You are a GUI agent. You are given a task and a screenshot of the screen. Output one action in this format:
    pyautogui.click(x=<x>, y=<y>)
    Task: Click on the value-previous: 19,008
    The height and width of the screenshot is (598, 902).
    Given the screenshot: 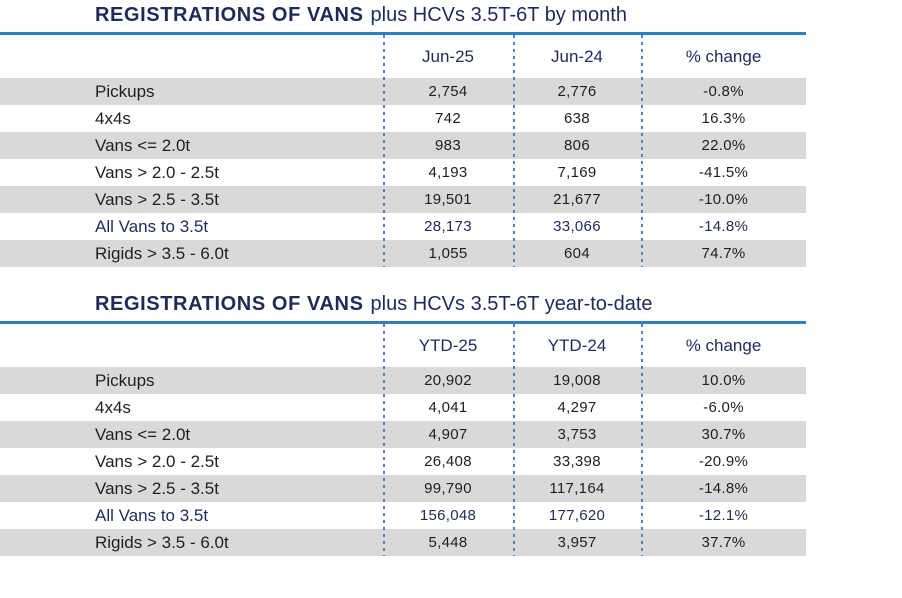 What is the action you would take?
    pyautogui.click(x=577, y=380)
    